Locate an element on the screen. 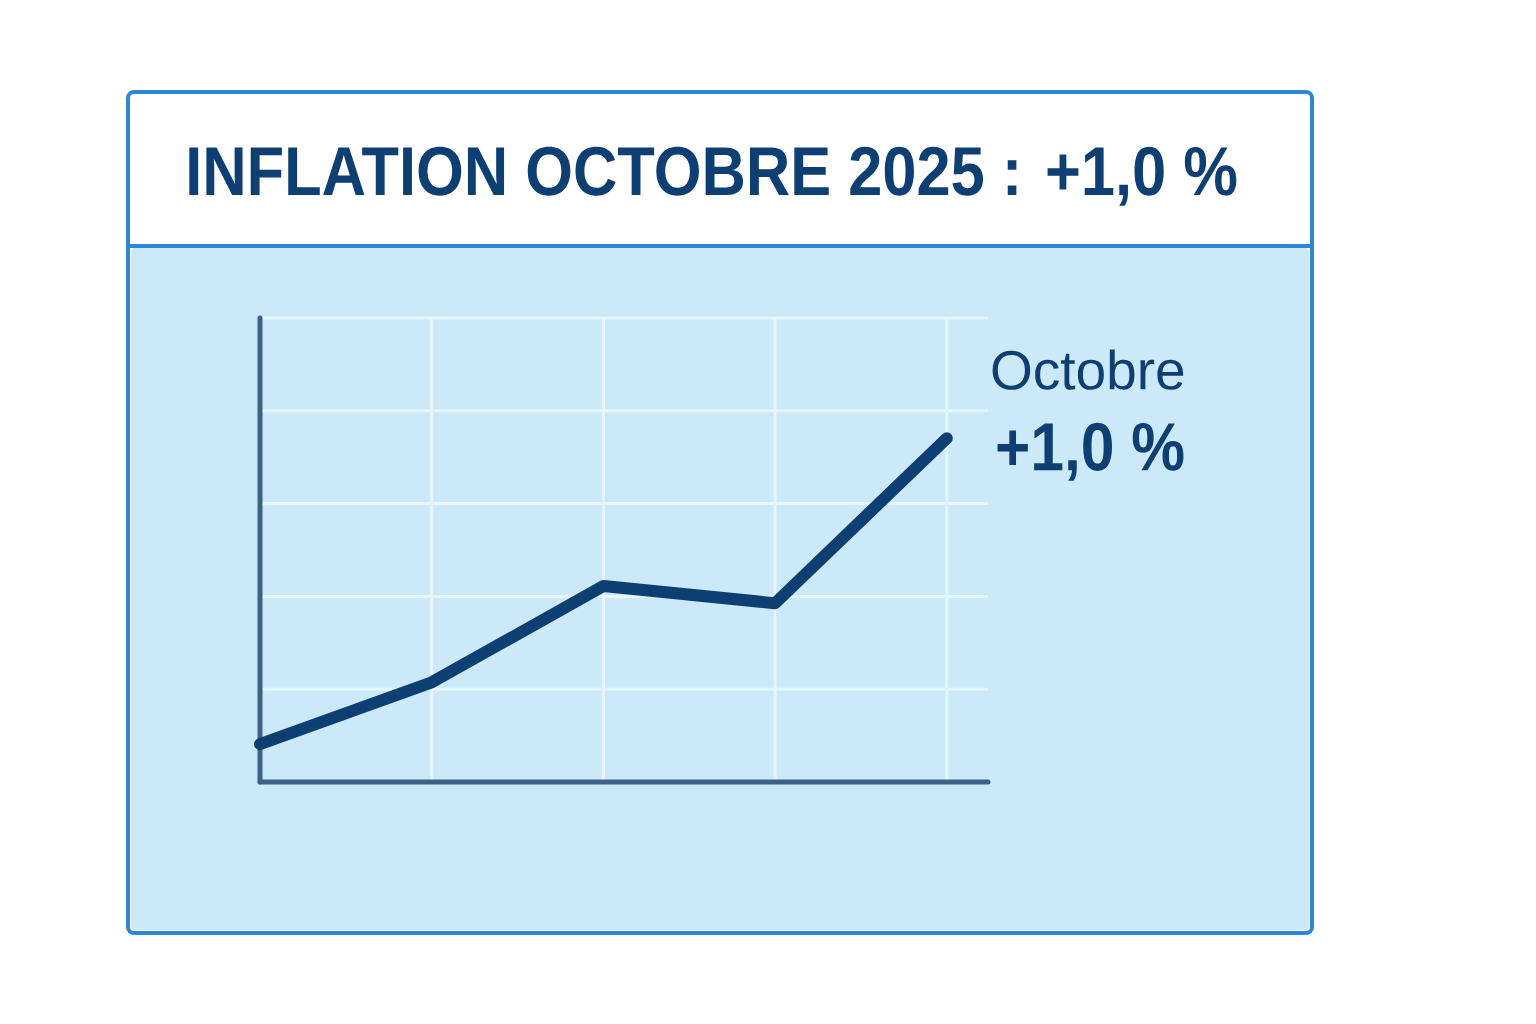 This screenshot has height=1024, width=1536. text: +1,0 % is located at coordinates (1090, 451).